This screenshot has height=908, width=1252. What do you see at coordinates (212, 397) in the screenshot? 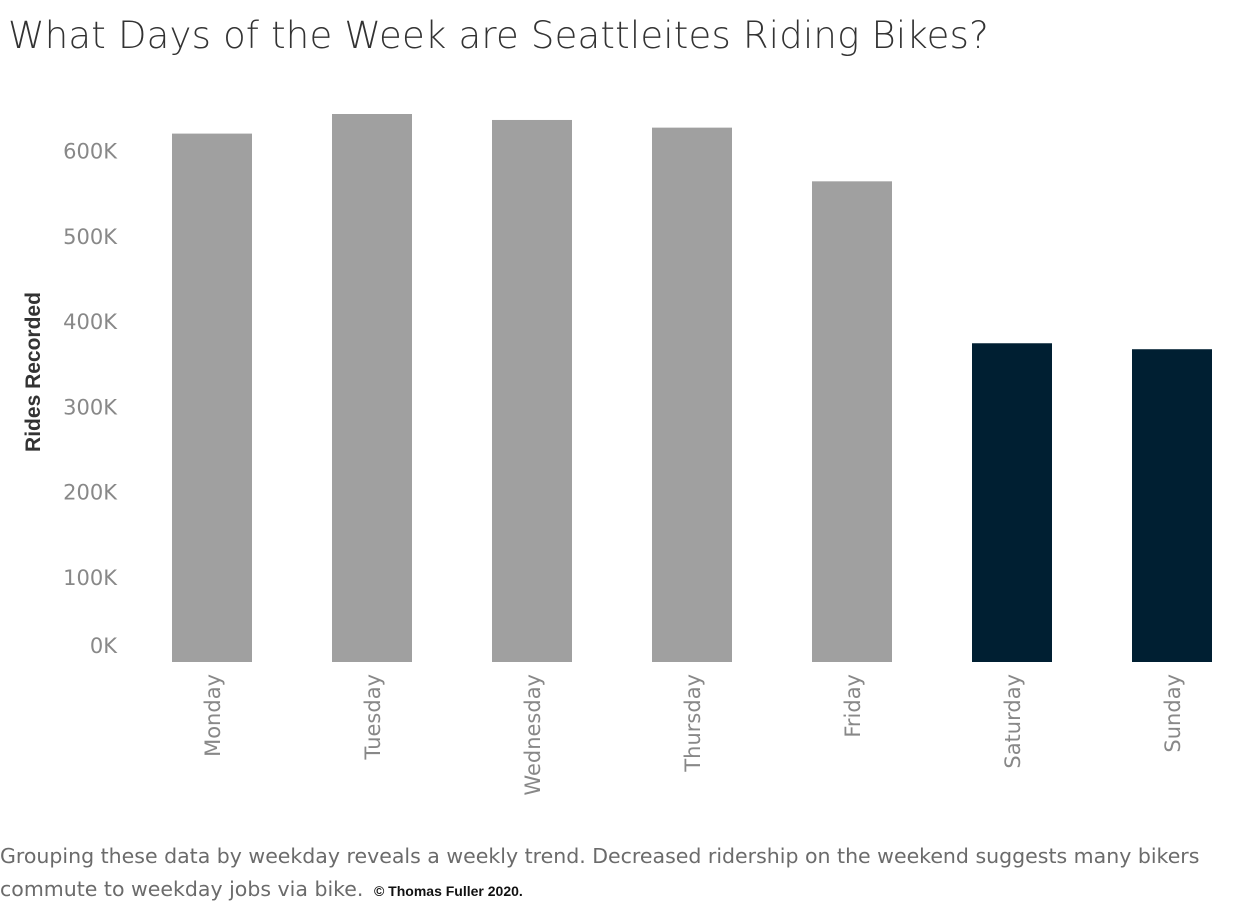
I see `bar-monday` at bounding box center [212, 397].